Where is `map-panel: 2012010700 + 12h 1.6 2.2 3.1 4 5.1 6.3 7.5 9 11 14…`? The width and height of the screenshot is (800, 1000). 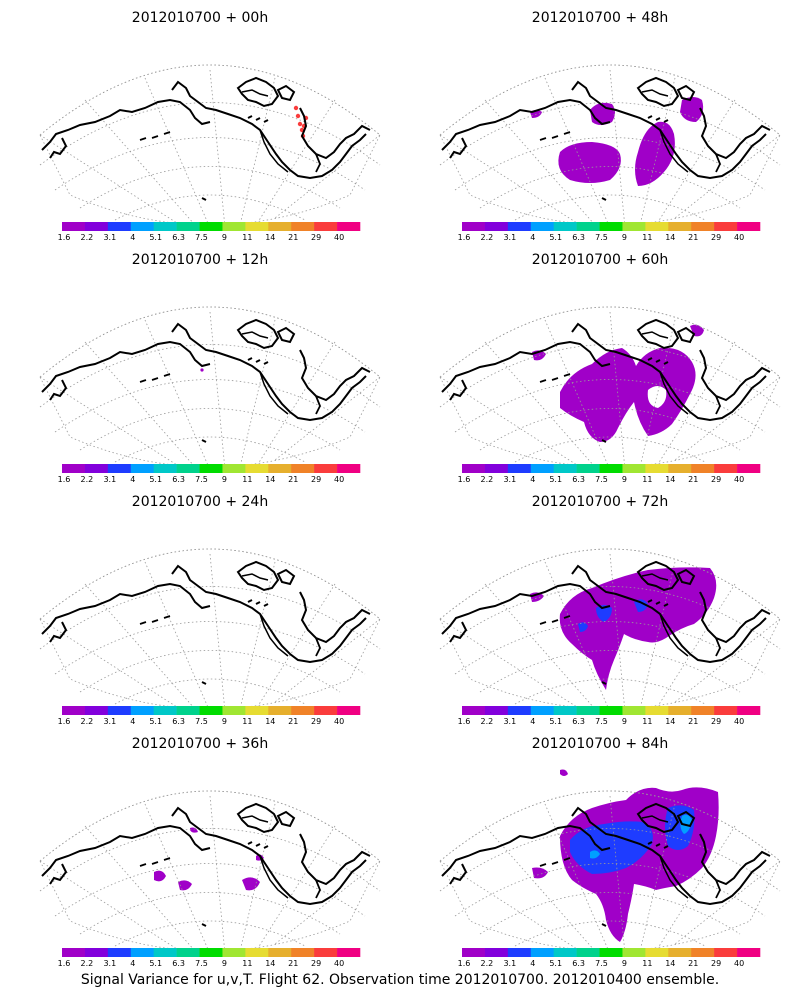 map-panel: 2012010700 + 12h 1.6 2.2 3.1 4 5.1 6.3 7.5 9 11 14… is located at coordinates (210, 368).